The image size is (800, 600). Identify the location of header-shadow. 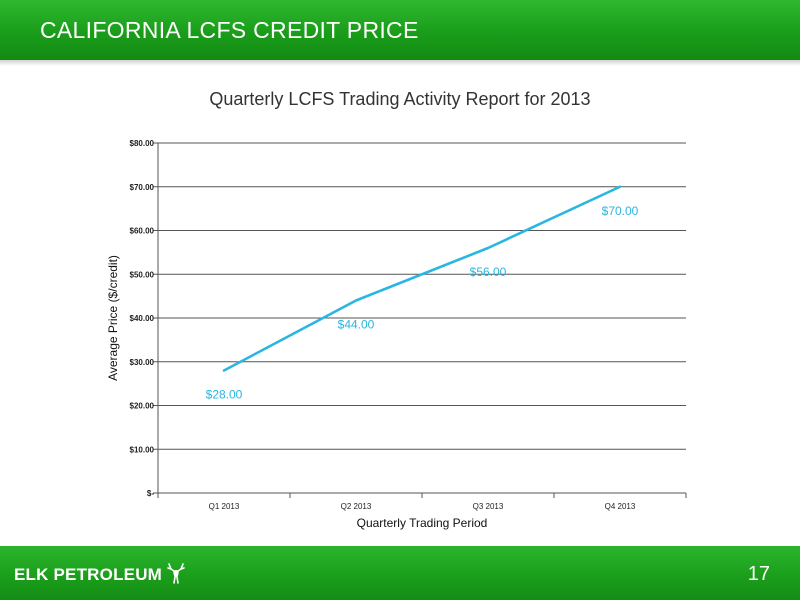
(400, 63).